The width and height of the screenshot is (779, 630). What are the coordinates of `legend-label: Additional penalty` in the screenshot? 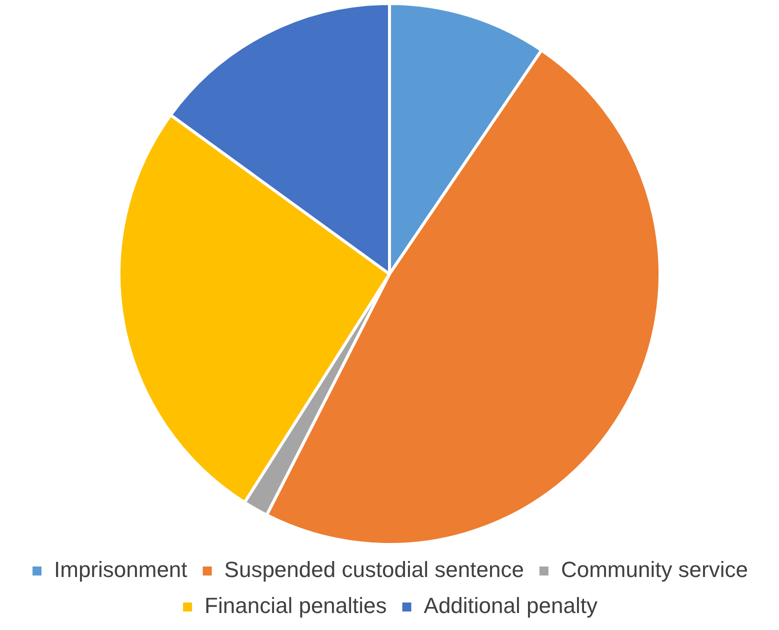 It's located at (511, 605).